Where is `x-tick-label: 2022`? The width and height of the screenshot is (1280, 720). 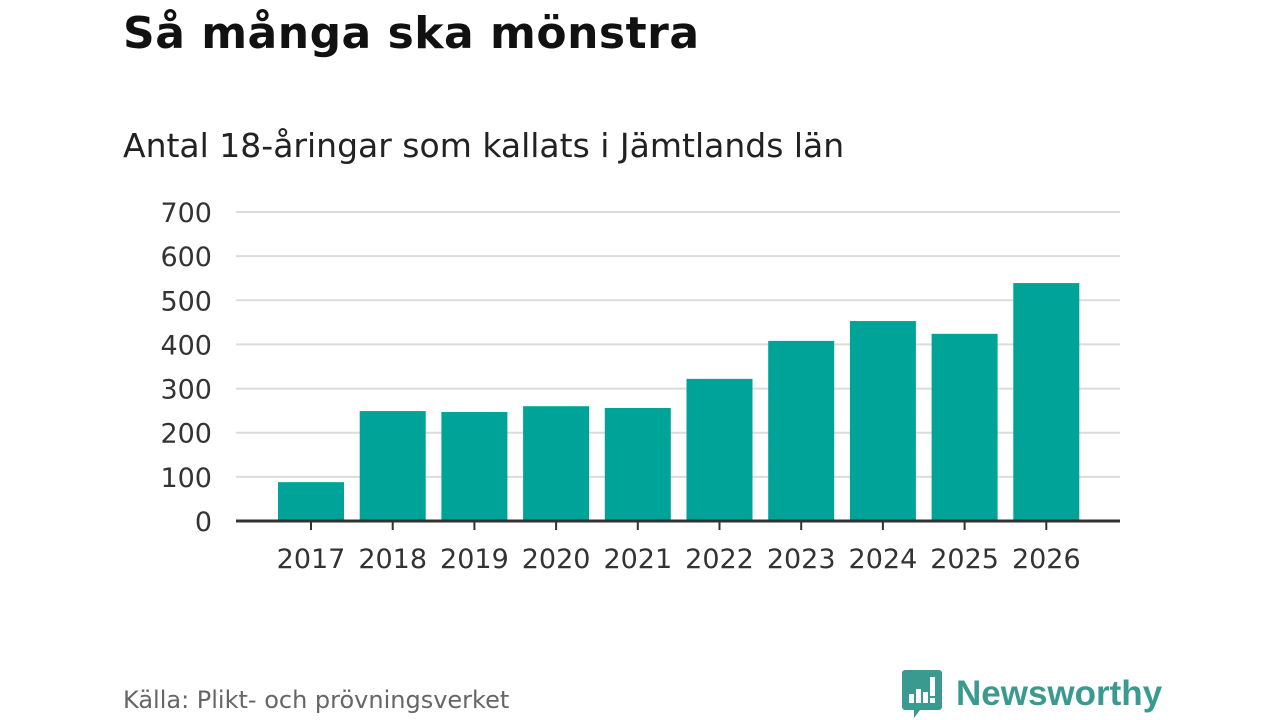
x-tick-label: 2022 is located at coordinates (719, 559).